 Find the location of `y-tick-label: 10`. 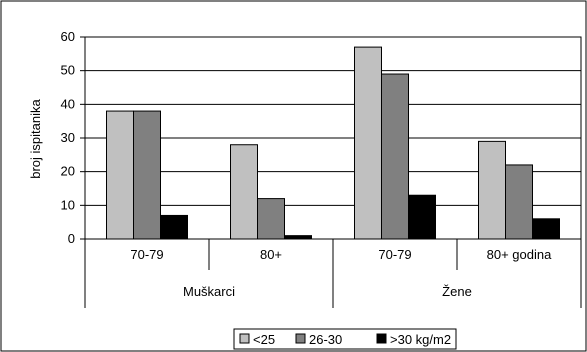

y-tick-label: 10 is located at coordinates (68, 204).